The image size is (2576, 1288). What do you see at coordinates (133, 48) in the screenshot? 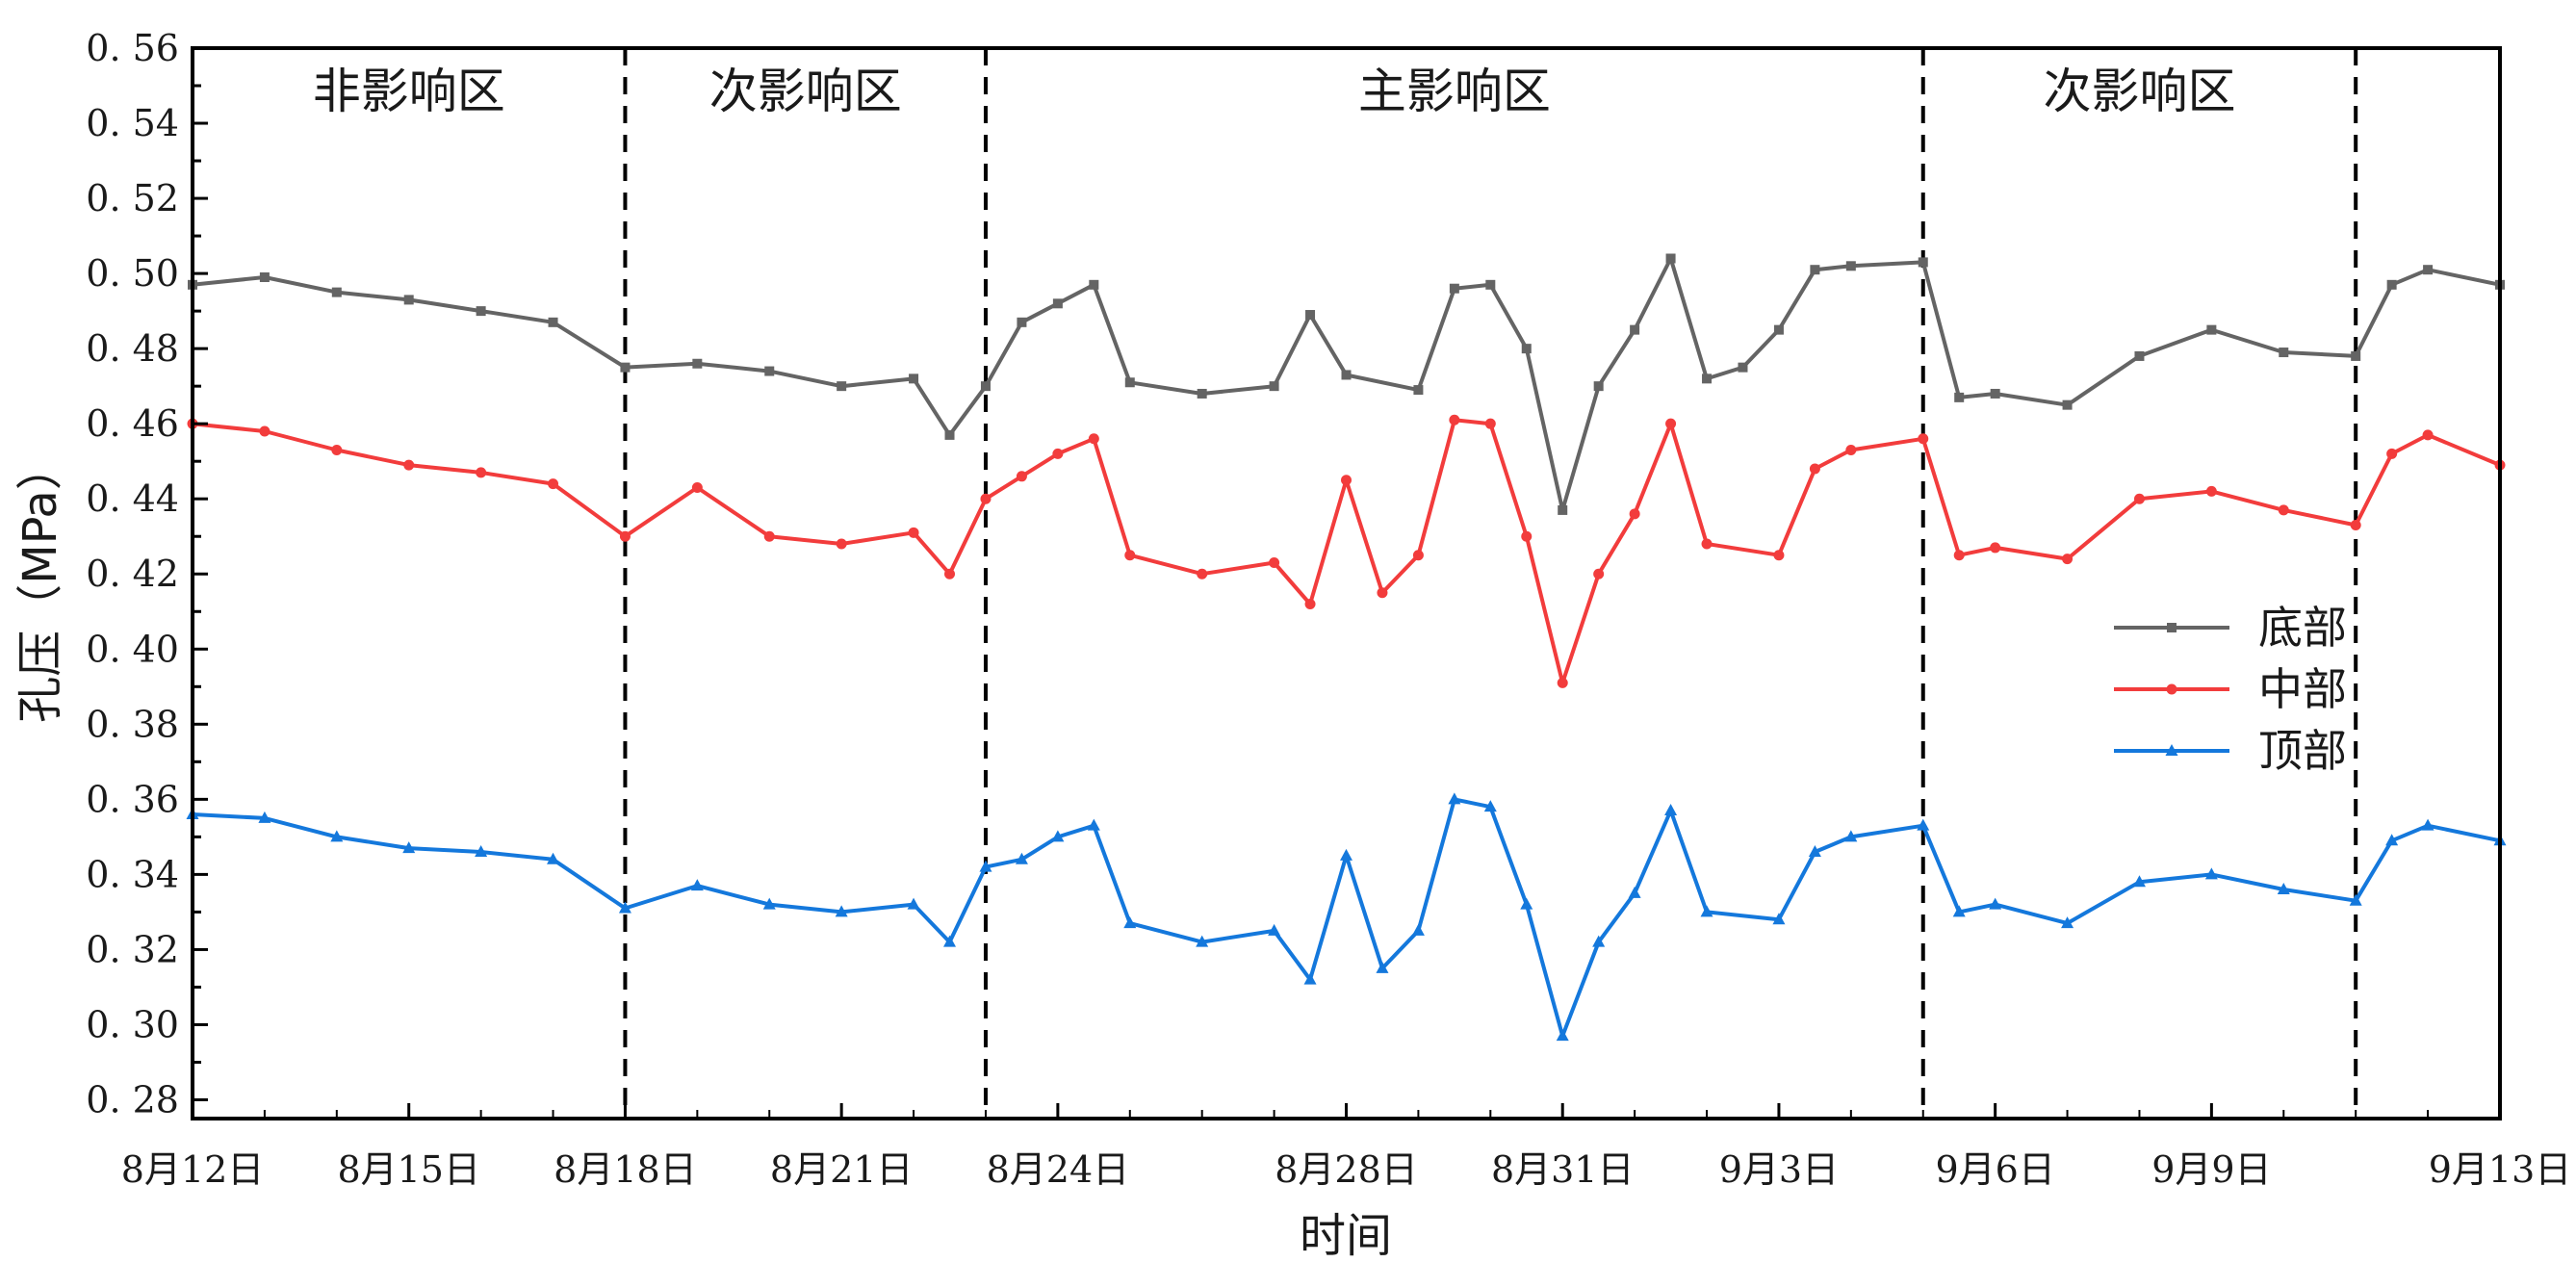
I see `y-tick-label: 0. 56` at bounding box center [133, 48].